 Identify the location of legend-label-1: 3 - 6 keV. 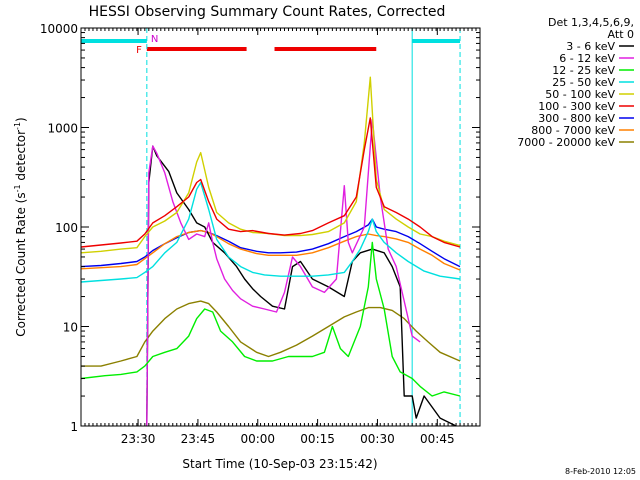
(590, 46).